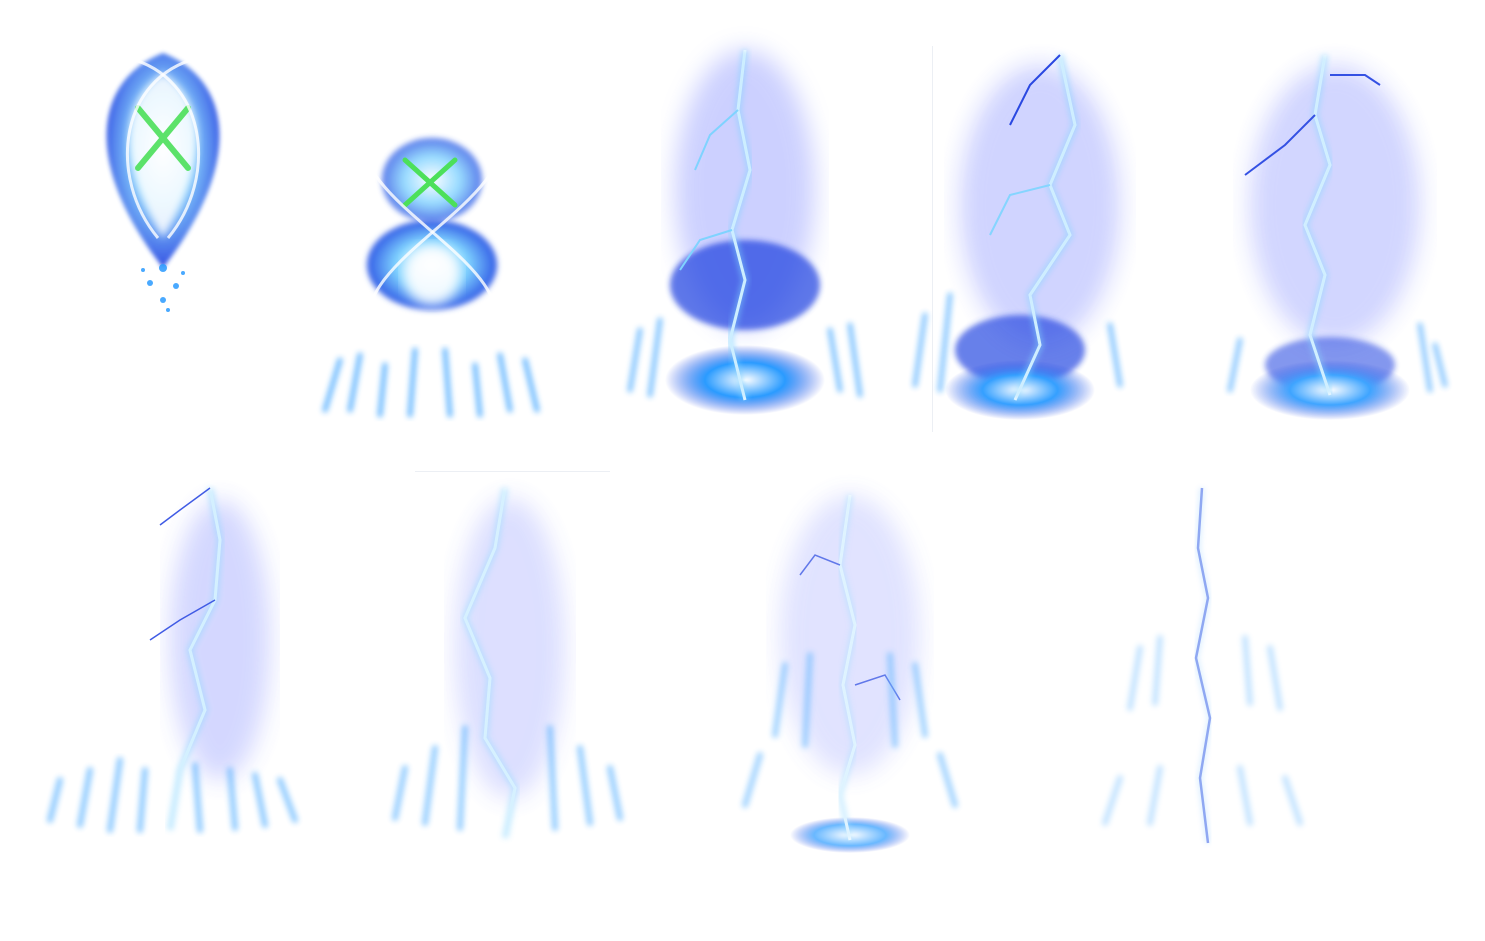 Image resolution: width=1485 pixels, height=941 pixels. I want to click on frame-3-strike-portal, so click(745, 235).